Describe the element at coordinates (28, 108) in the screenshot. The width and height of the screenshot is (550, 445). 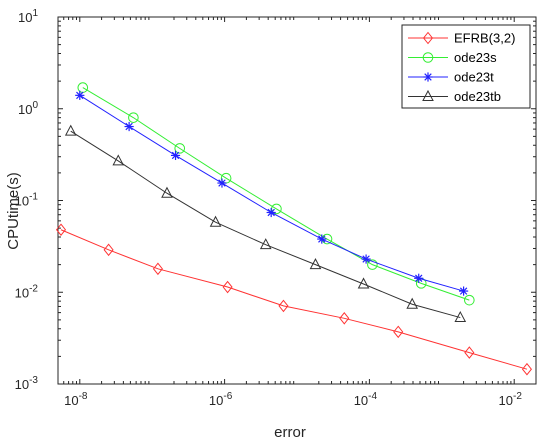
I see `y-tick-label: 10⁰` at that location.